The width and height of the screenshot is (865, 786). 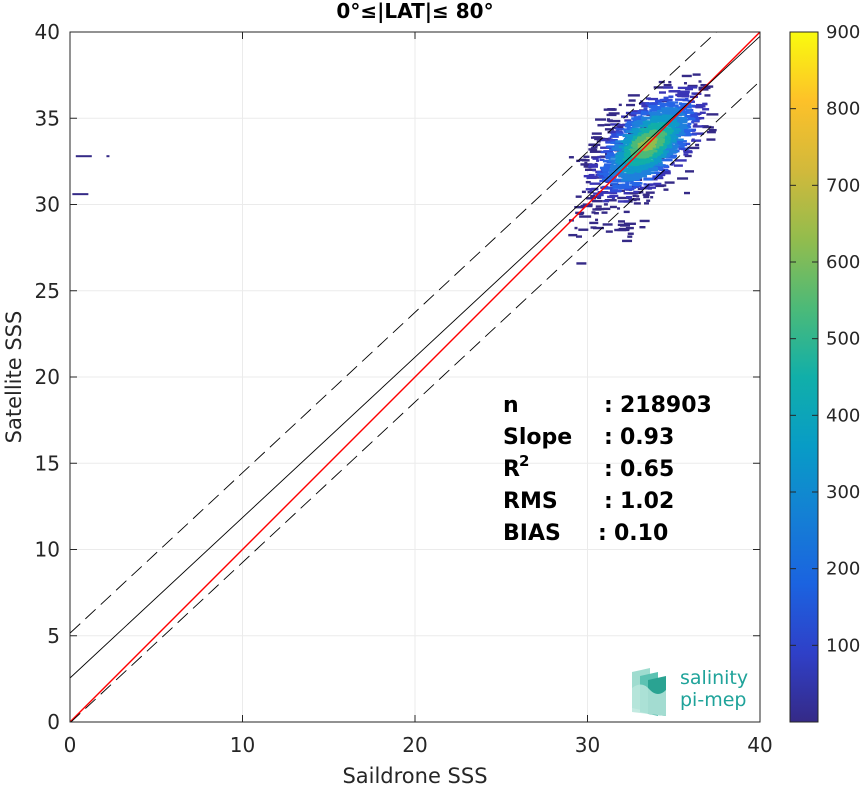 I want to click on colorbar-tick-label: 900, so click(x=843, y=32).